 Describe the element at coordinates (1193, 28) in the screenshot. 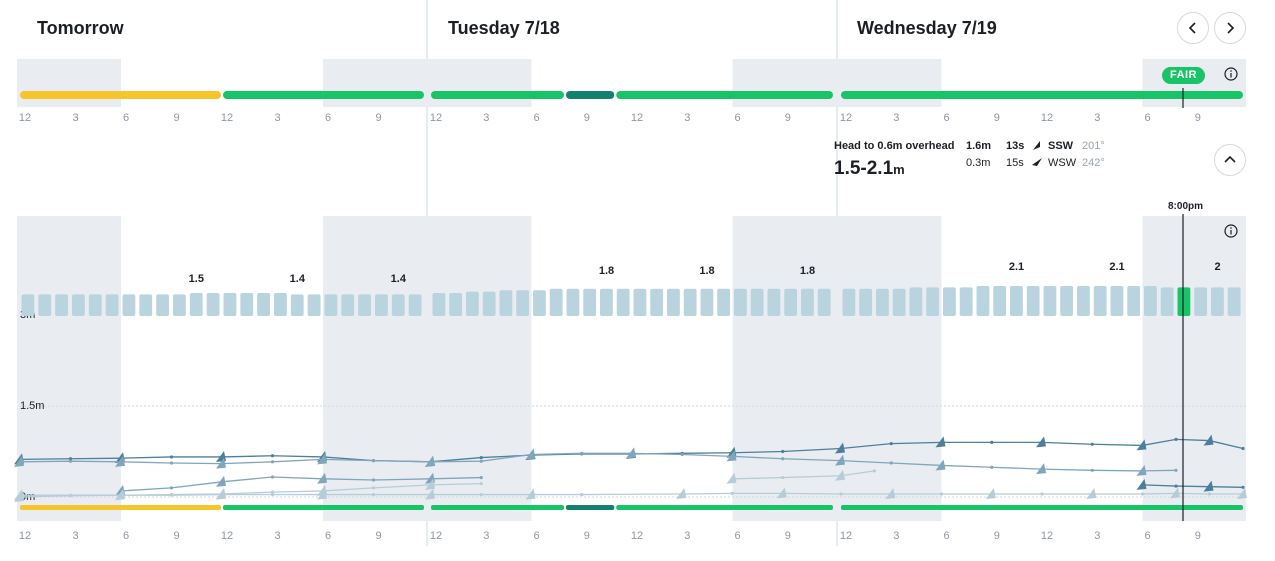

I see `previous-day-button` at that location.